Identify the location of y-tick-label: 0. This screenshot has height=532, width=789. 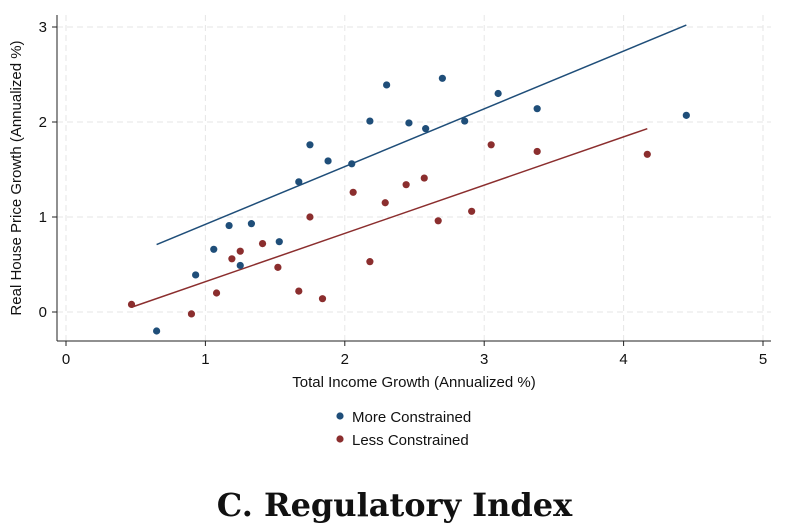
(43, 312).